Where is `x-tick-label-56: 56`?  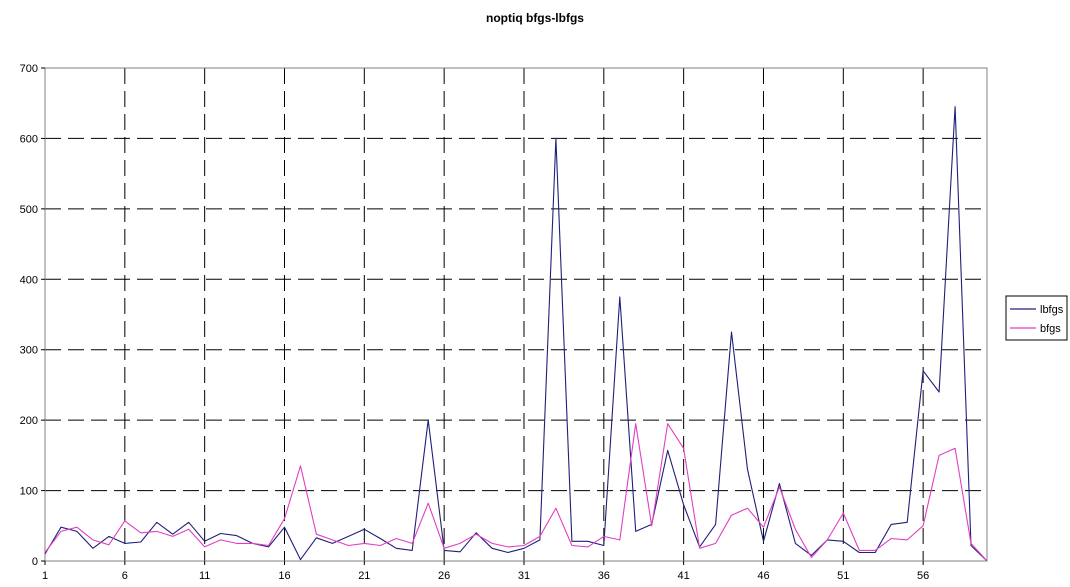 x-tick-label-56: 56 is located at coordinates (923, 576).